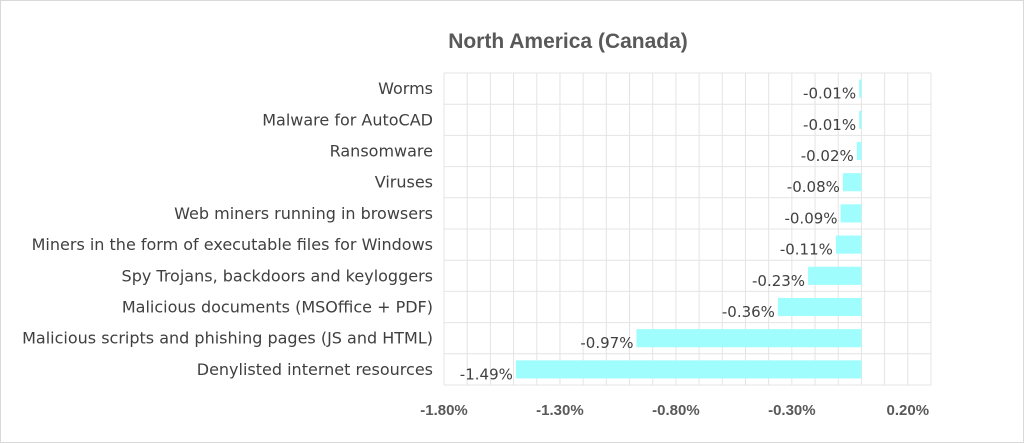 This screenshot has width=1024, height=443. I want to click on x-tick-label: -1.80%, so click(444, 410).